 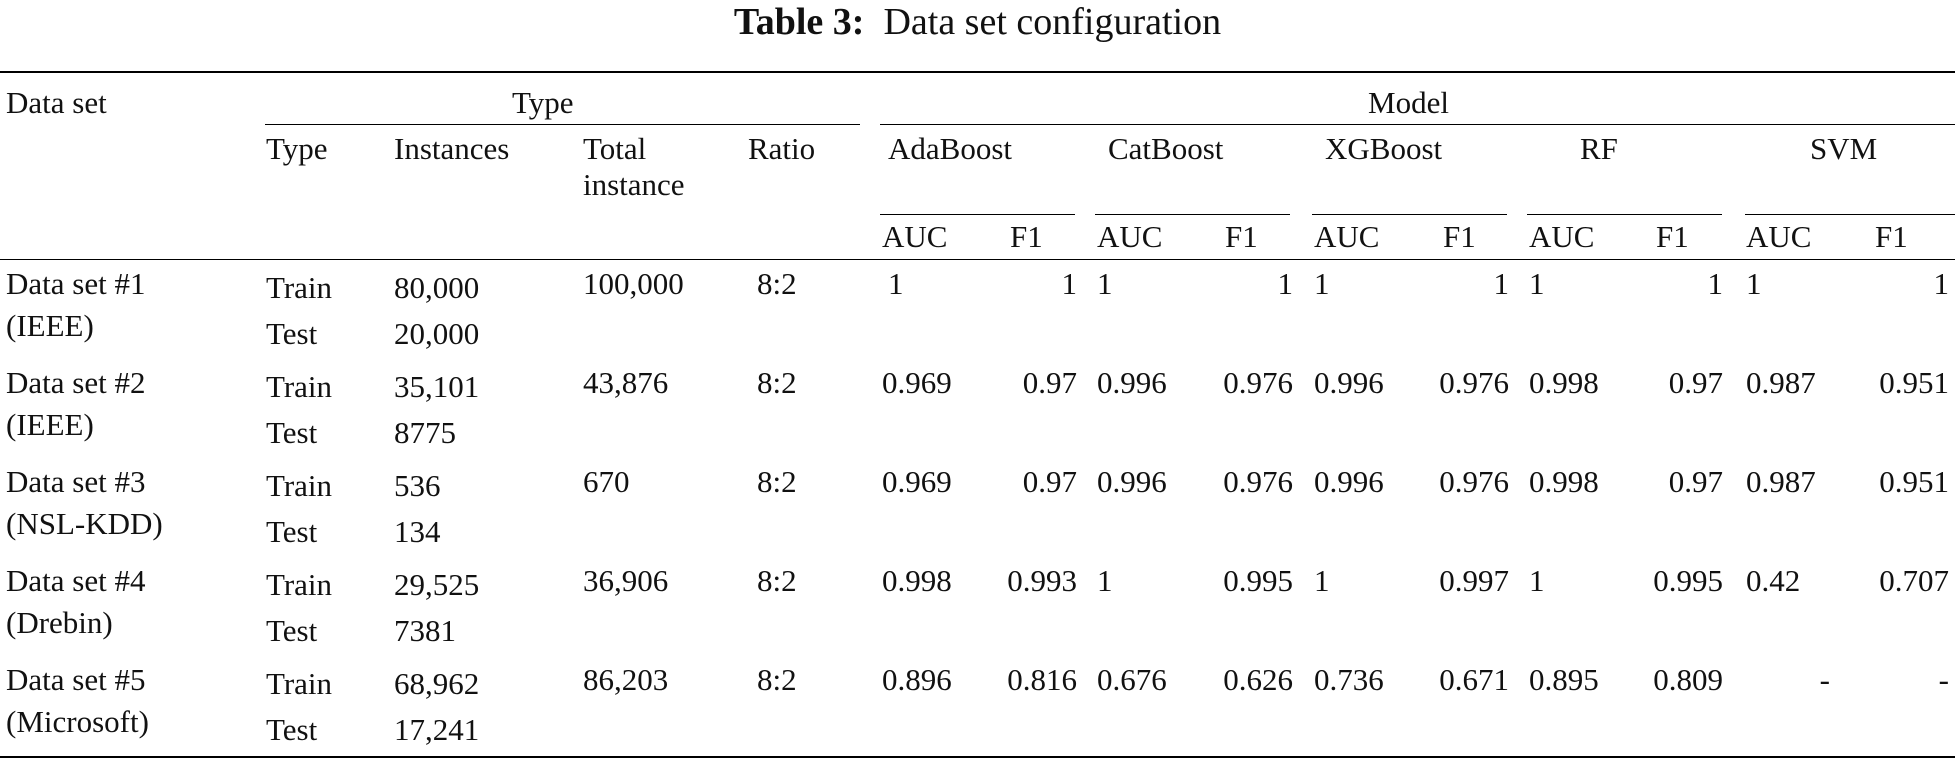 I want to click on model-group-rule, so click(x=1417, y=124).